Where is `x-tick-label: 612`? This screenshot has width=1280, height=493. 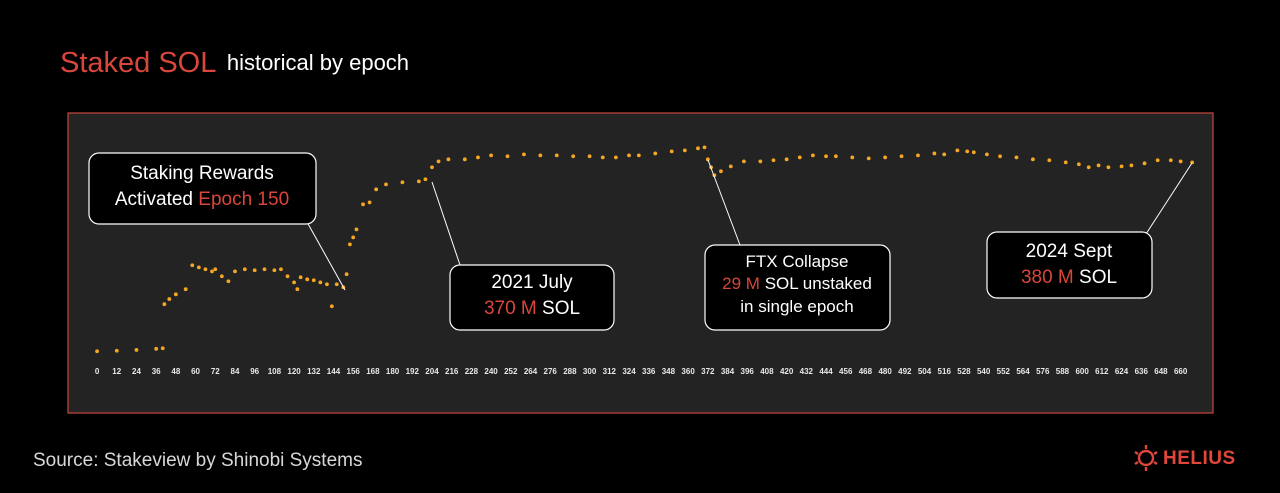 x-tick-label: 612 is located at coordinates (1102, 371).